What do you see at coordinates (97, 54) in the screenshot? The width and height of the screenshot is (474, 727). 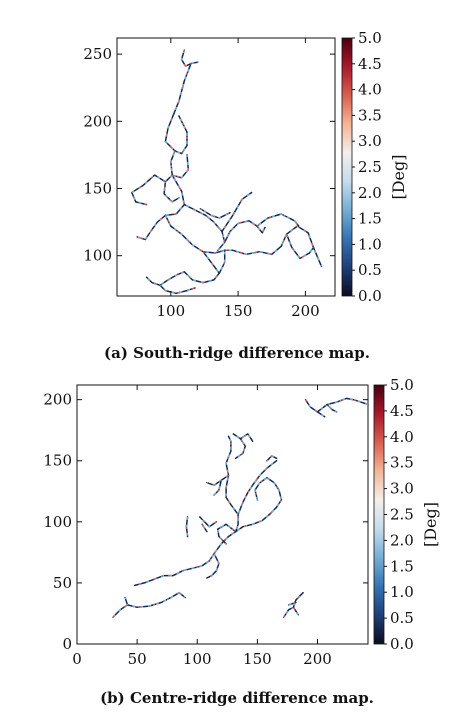 I see `y-tick-label: 250` at bounding box center [97, 54].